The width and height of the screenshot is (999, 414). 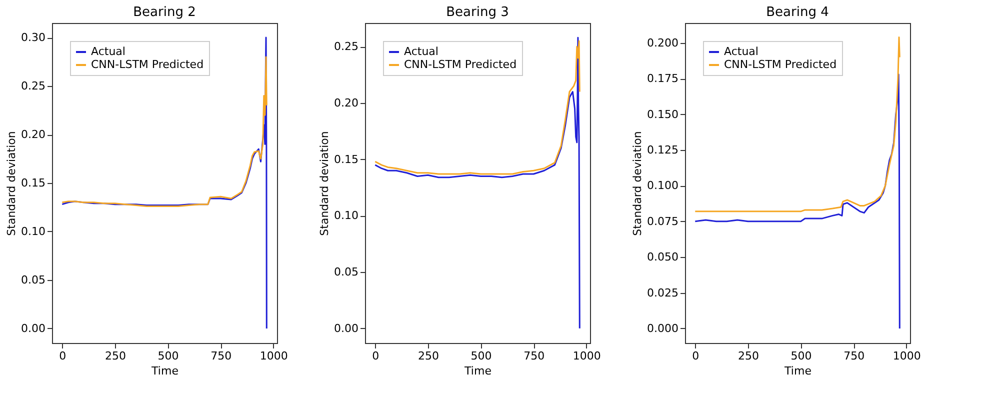 I want to click on chart-title: Bearing 3, so click(x=477, y=12).